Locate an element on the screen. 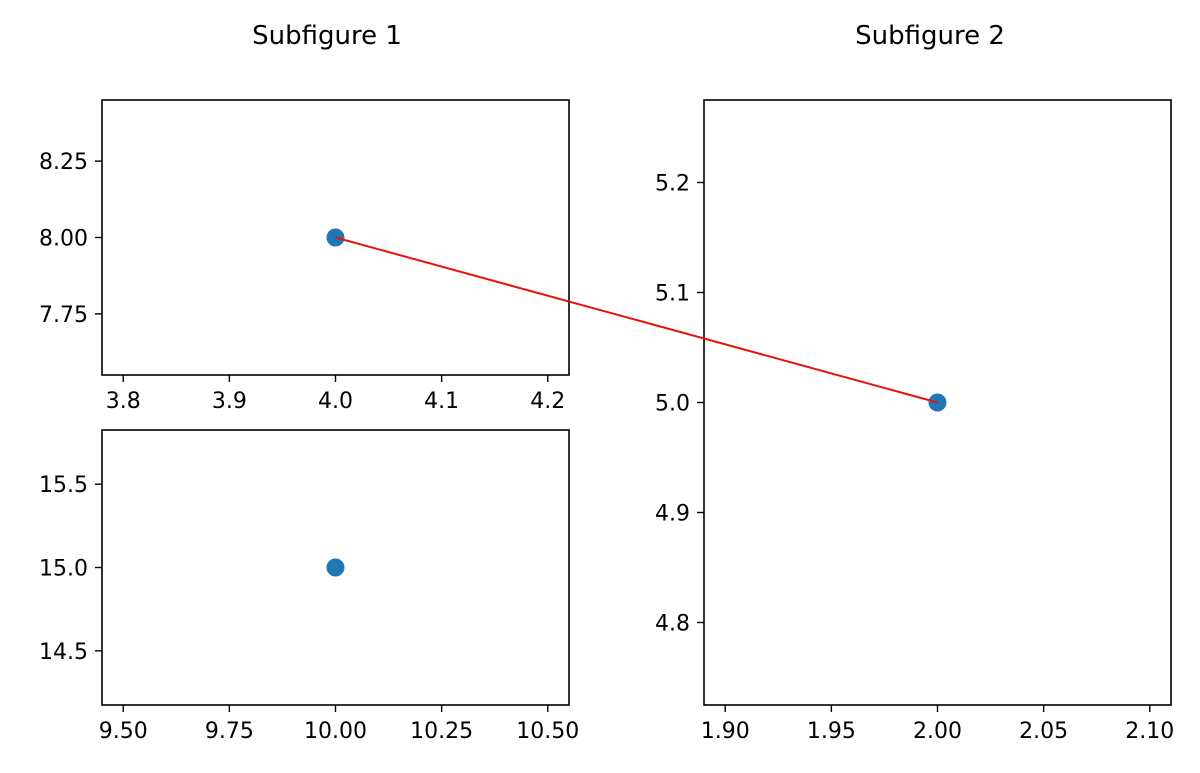 The height and width of the screenshot is (773, 1200). subfigure-1-top-xtick-label: 4.2 is located at coordinates (547, 401).